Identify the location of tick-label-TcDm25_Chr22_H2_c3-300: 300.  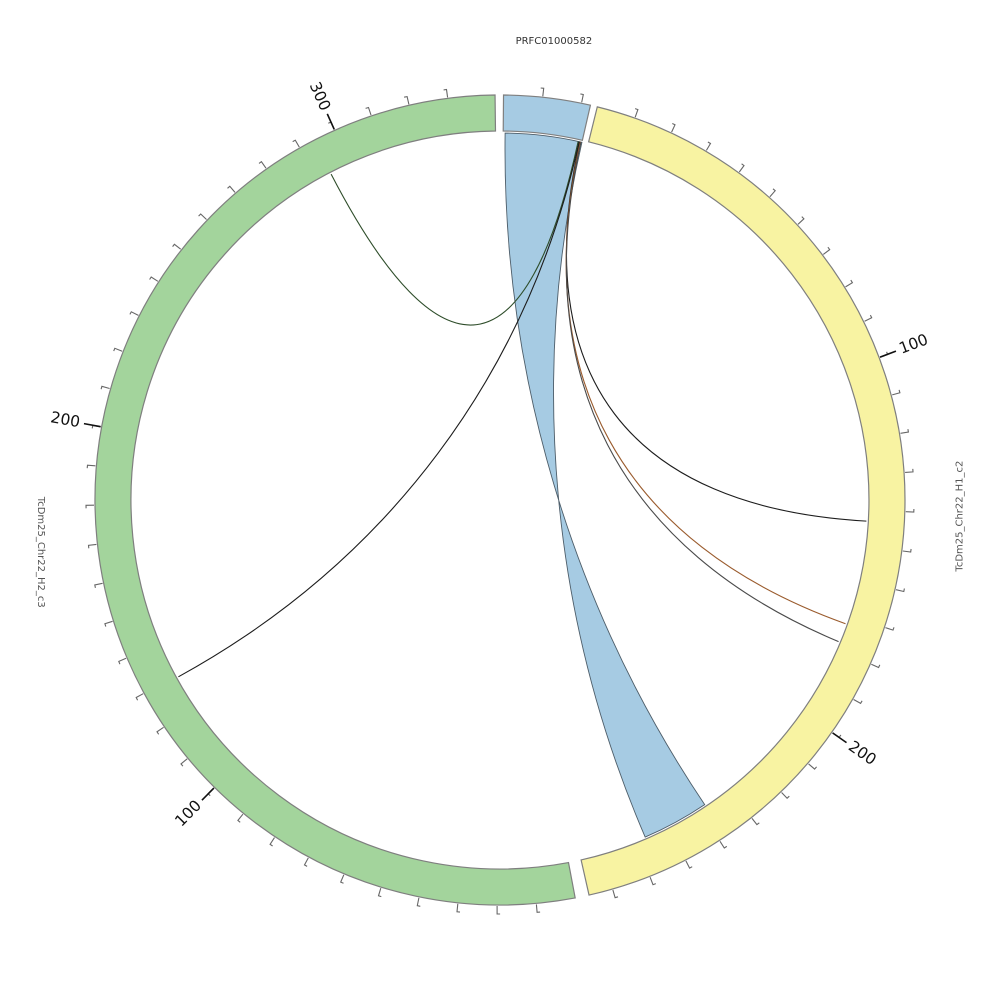
(320, 96).